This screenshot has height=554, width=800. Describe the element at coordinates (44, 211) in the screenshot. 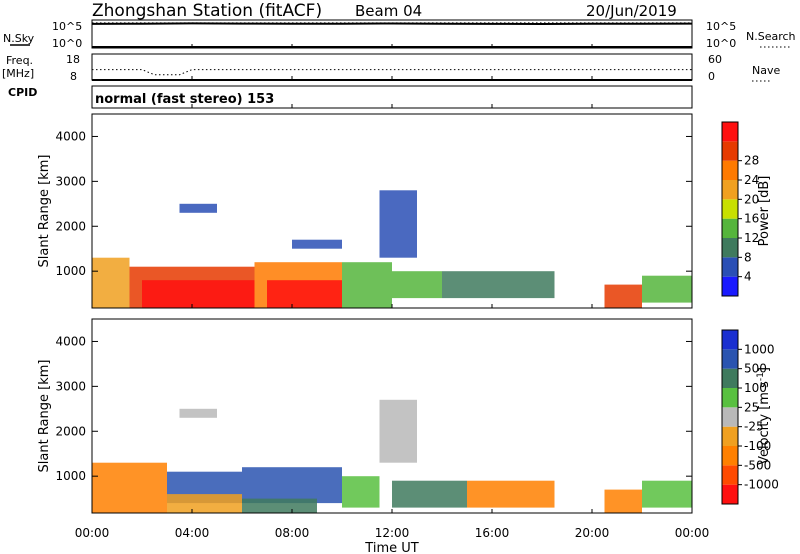

I see `power-y-axis-label: Slant Range [km]` at that location.